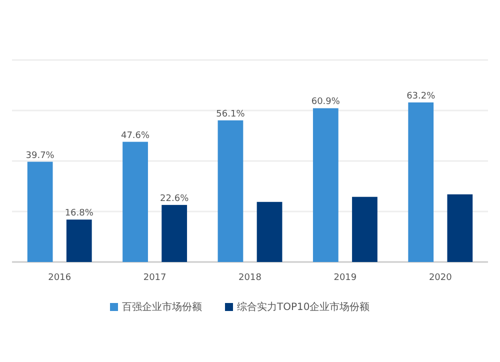 This screenshot has height=362, width=500. Describe the element at coordinates (440, 278) in the screenshot. I see `x-tick-label: 2020` at that location.